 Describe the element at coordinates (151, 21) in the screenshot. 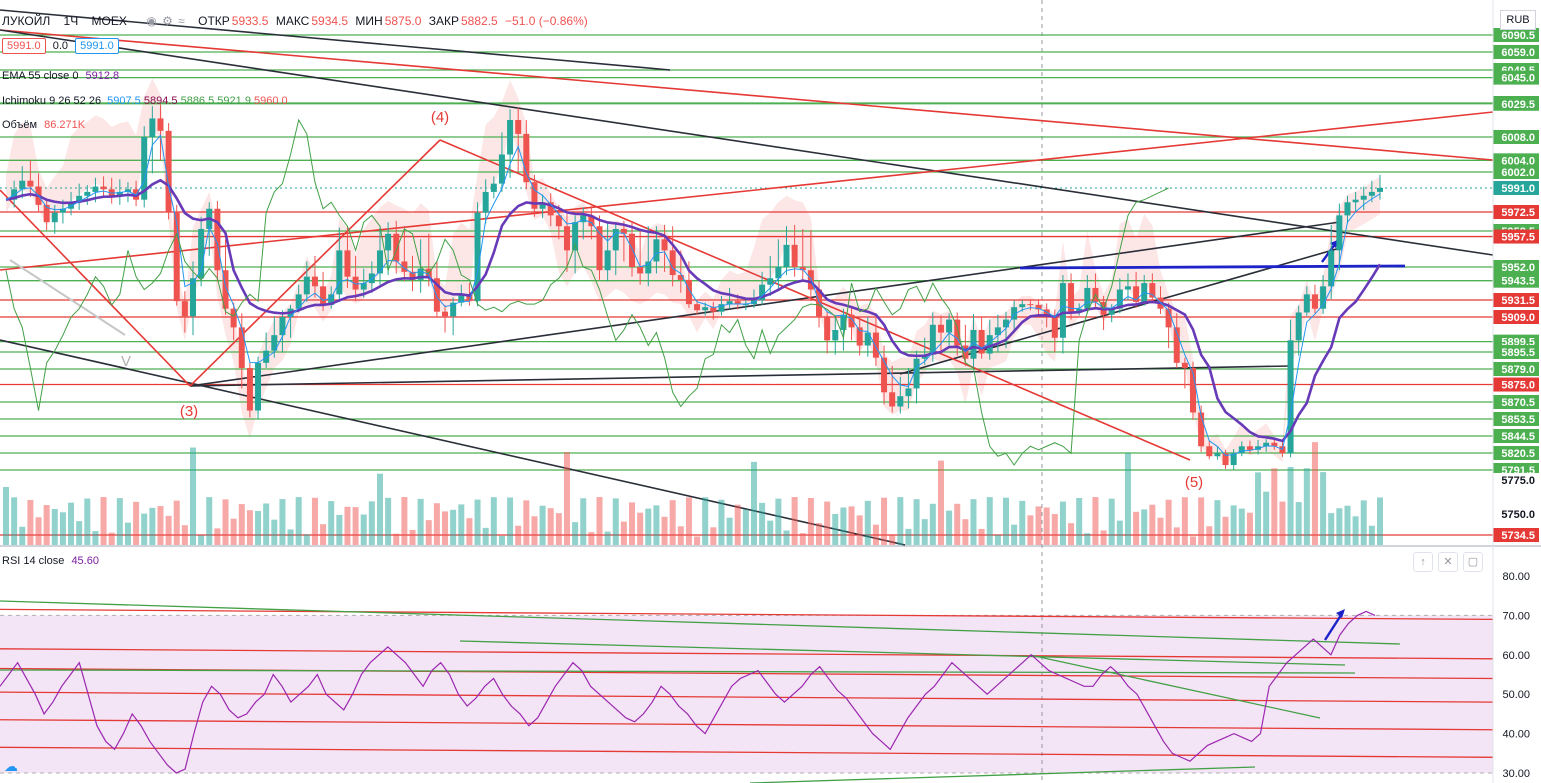

I see `eye-icon: ◉` at that location.